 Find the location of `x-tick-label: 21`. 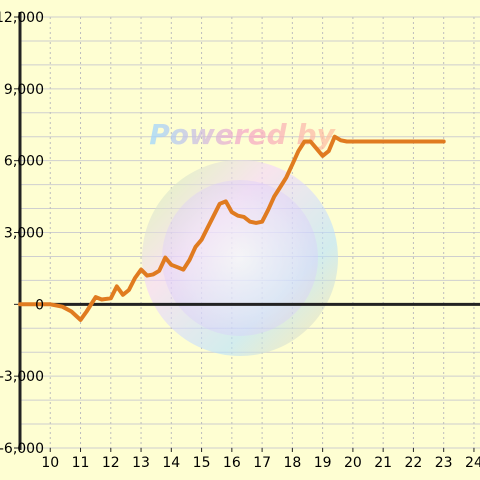

x-tick-label: 21 is located at coordinates (383, 463).